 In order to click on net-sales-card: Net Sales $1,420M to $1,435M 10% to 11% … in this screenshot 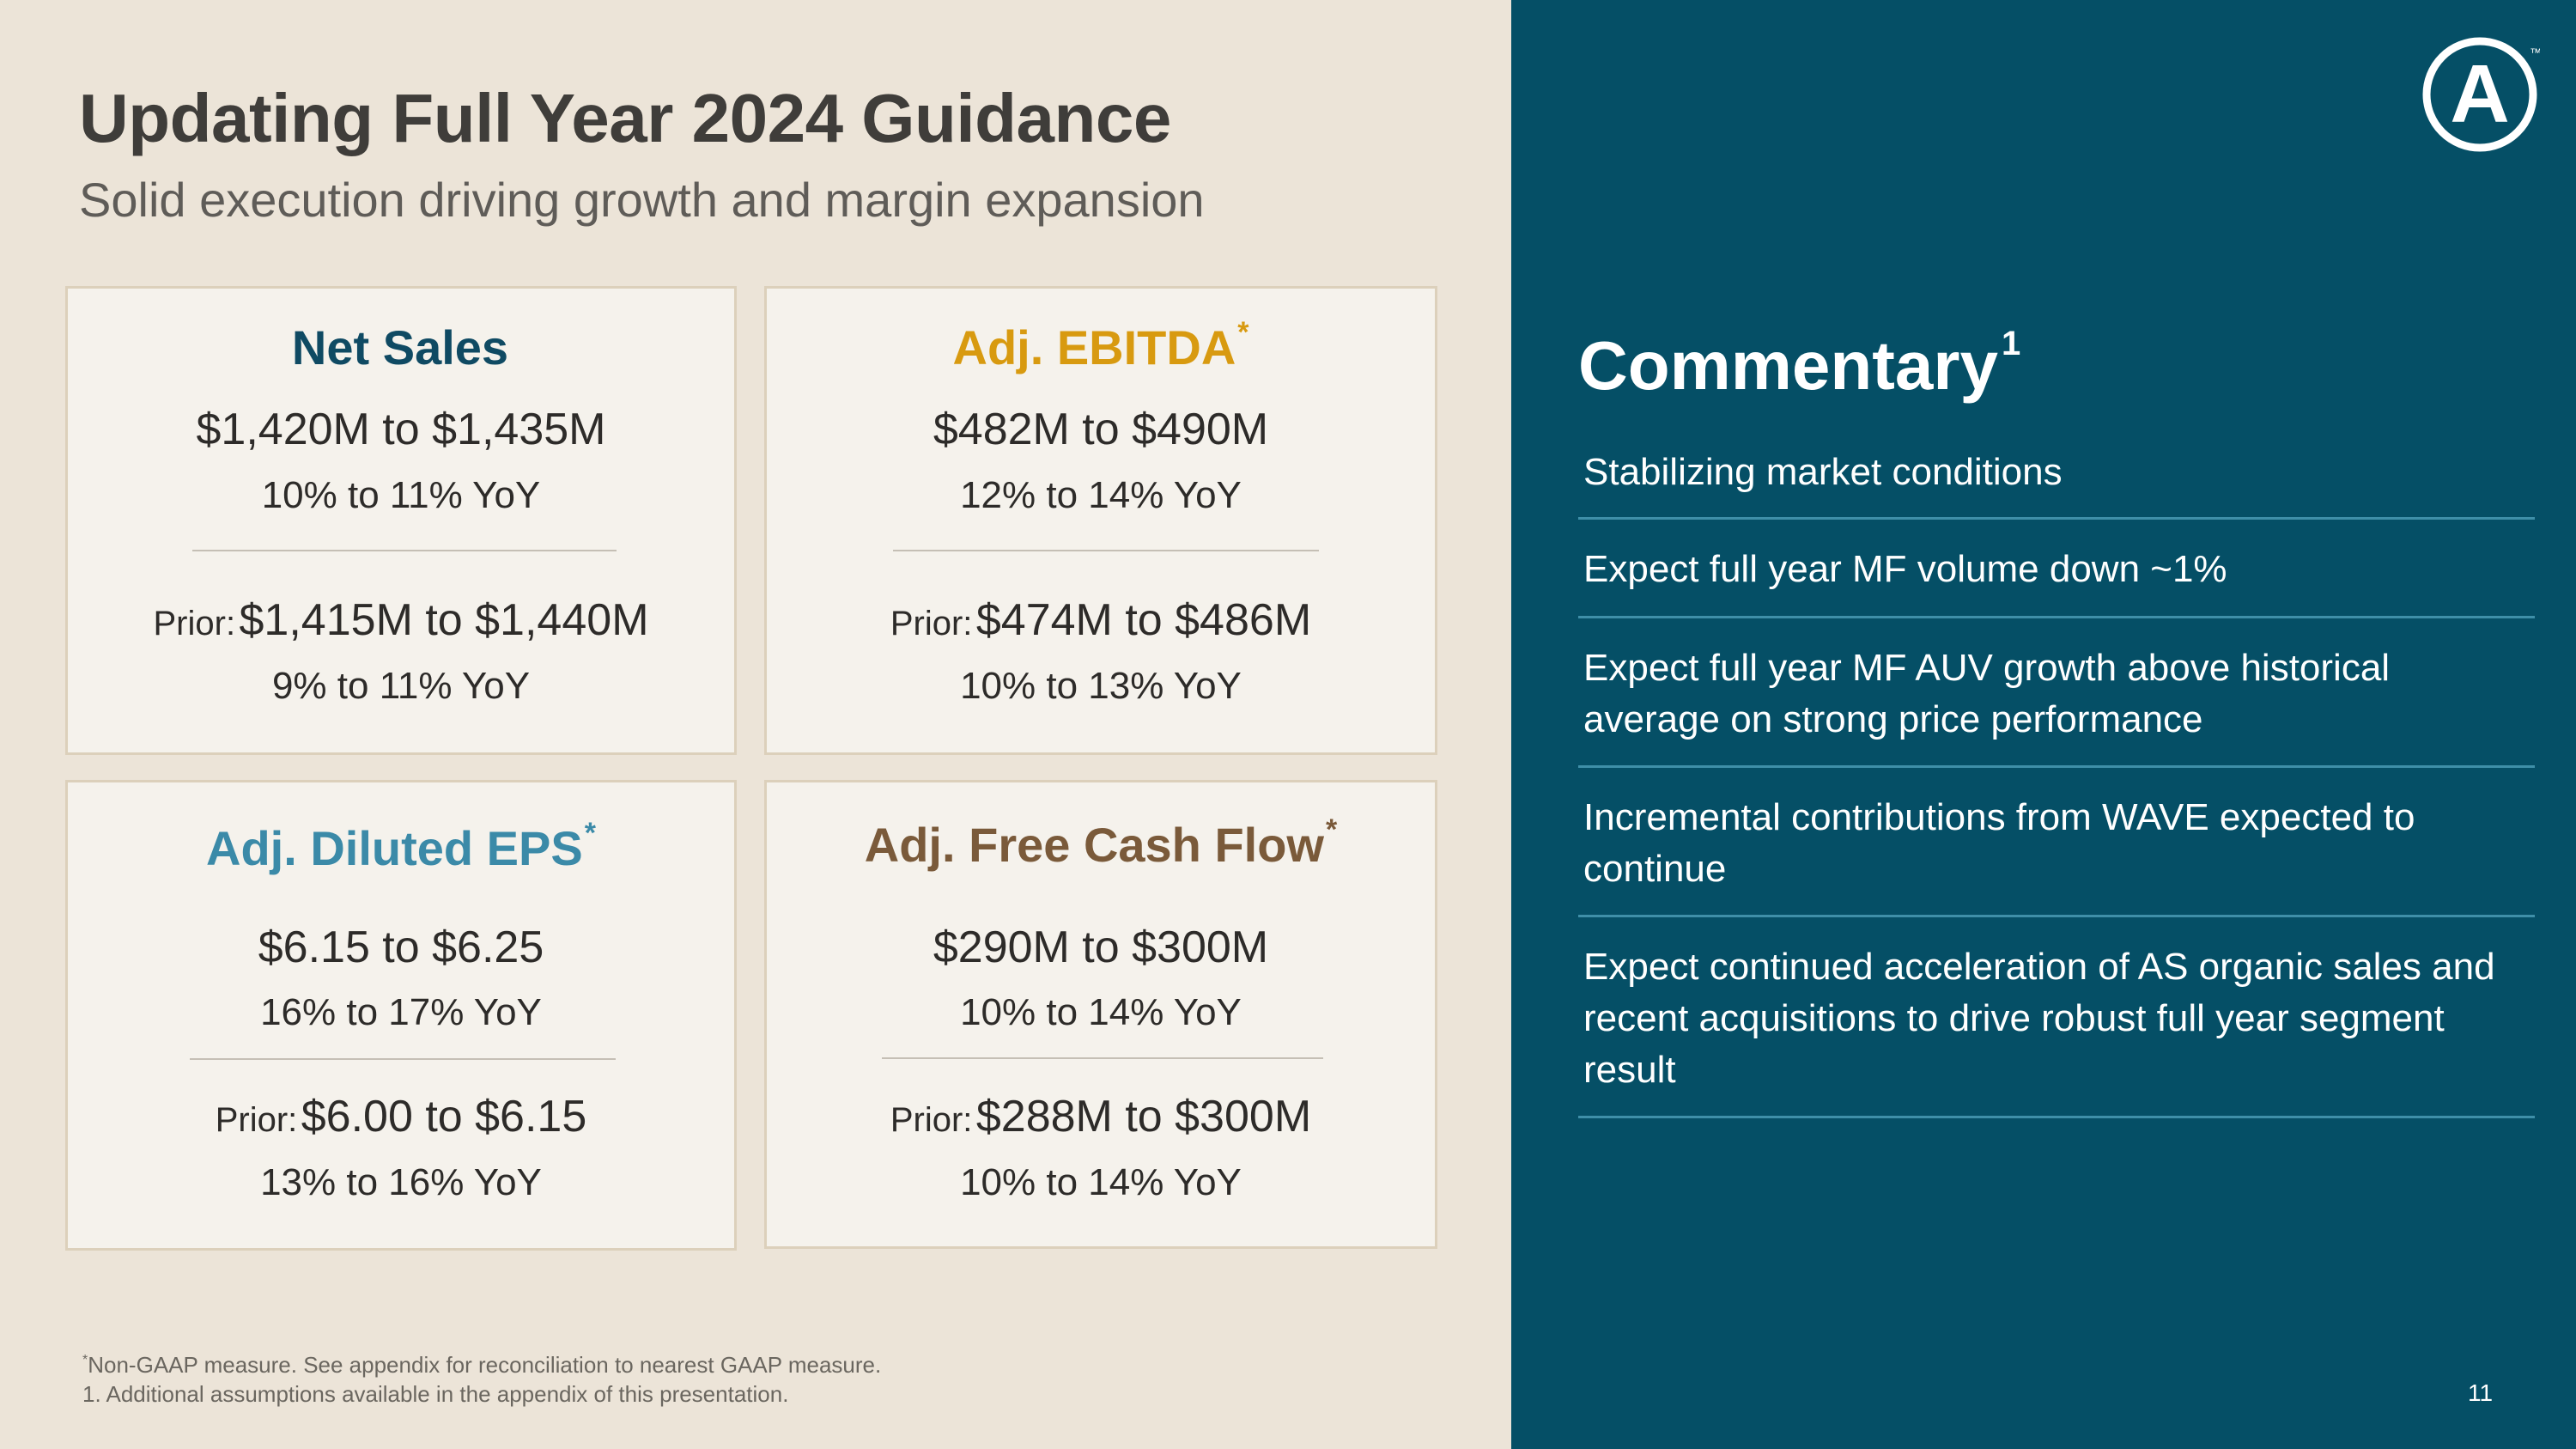, I will do `click(401, 520)`.